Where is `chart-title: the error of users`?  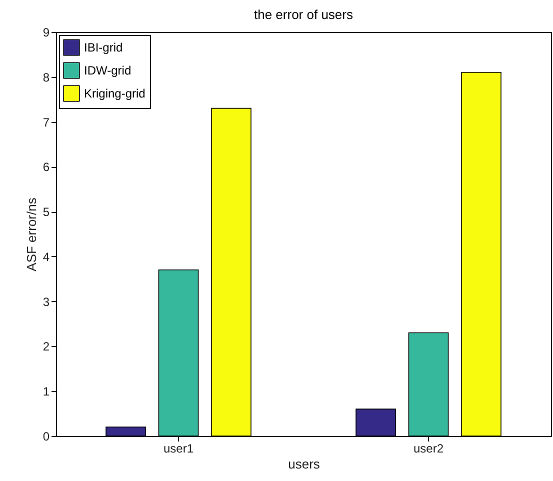 chart-title: the error of users is located at coordinates (304, 14).